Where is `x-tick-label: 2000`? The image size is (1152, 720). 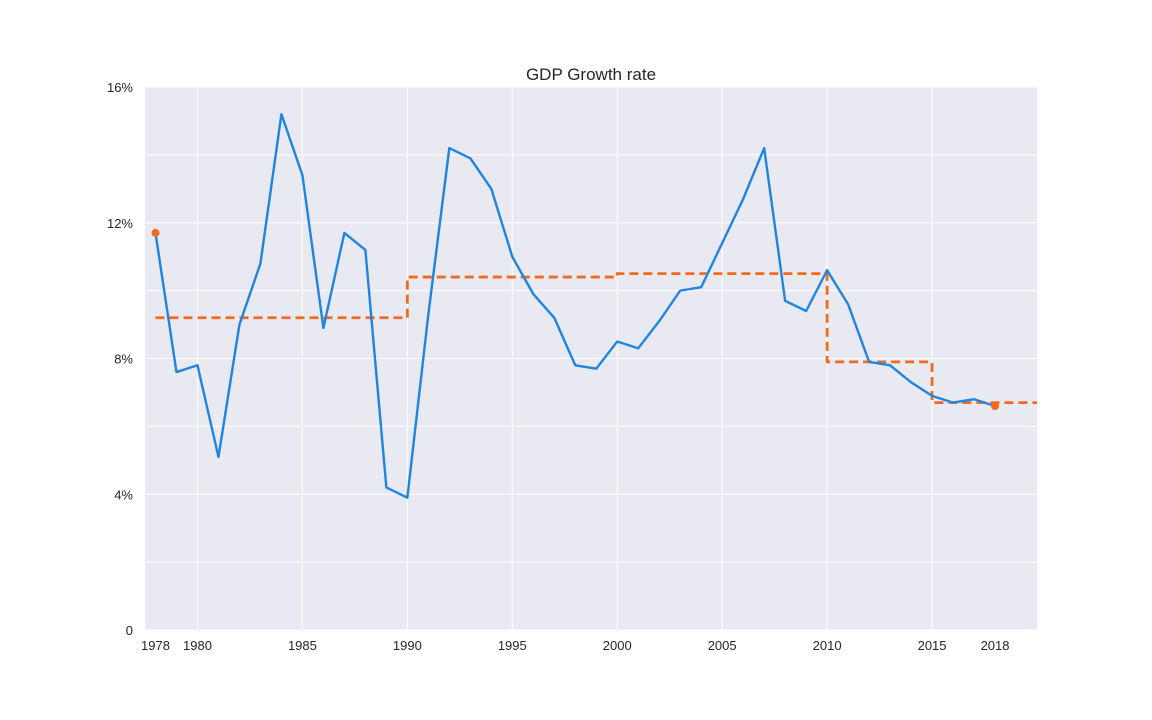 x-tick-label: 2000 is located at coordinates (617, 645).